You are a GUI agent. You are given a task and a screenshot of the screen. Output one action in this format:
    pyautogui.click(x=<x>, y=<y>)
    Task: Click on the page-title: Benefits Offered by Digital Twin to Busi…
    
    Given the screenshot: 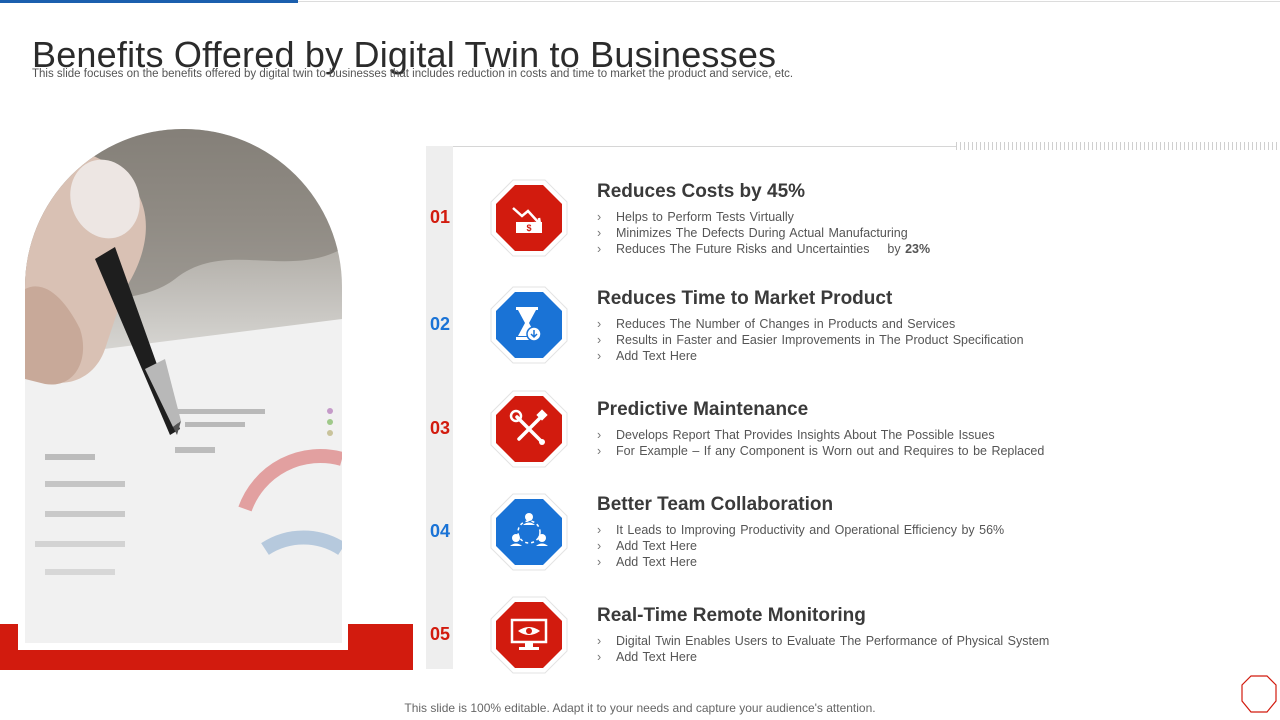 What is the action you would take?
    pyautogui.click(x=404, y=55)
    